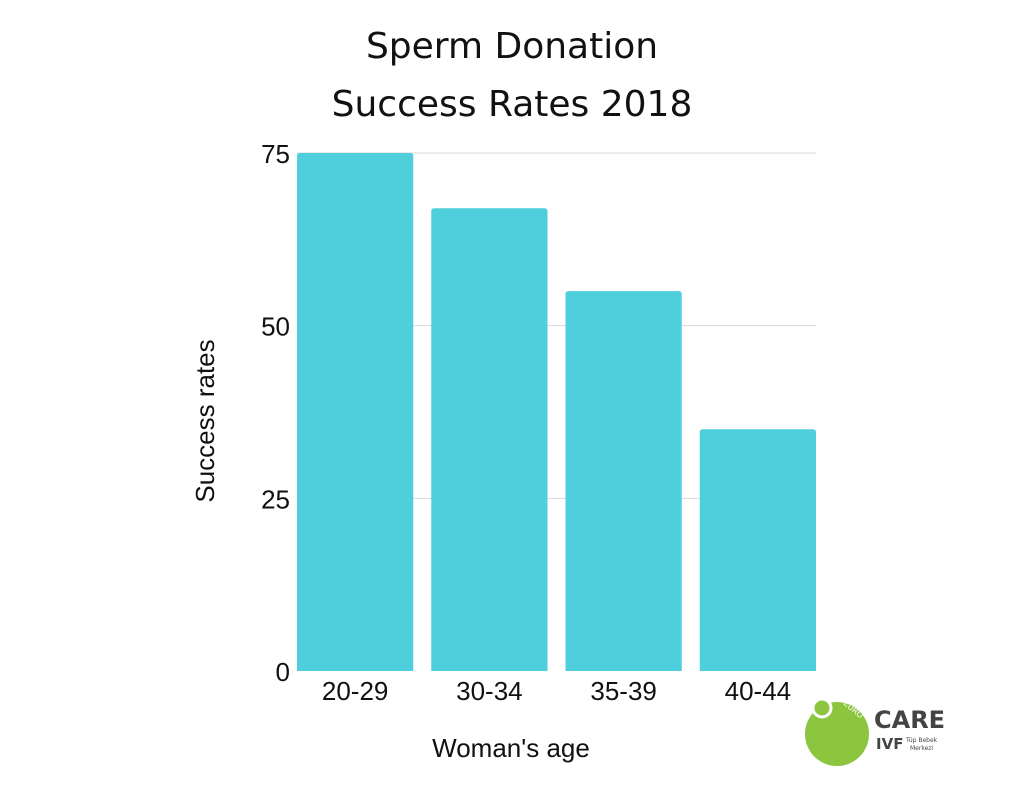 The image size is (1024, 791). Describe the element at coordinates (512, 46) in the screenshot. I see `chart-title-line1: Sperm Donation` at that location.